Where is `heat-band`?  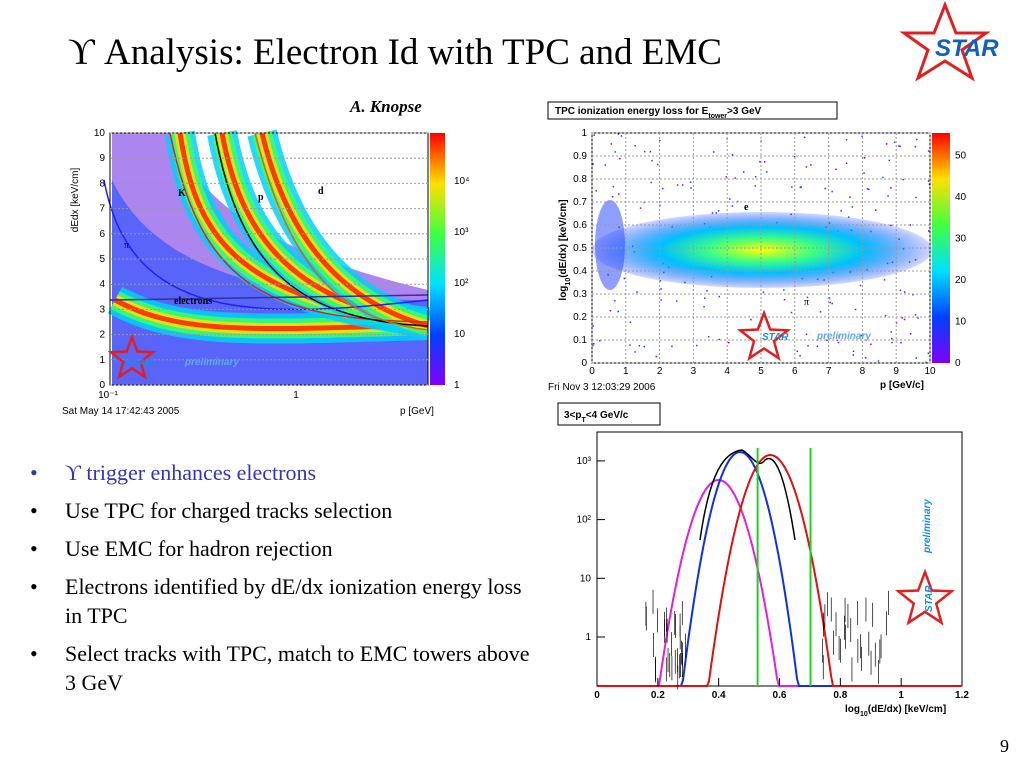
heat-band is located at coordinates (344, 230).